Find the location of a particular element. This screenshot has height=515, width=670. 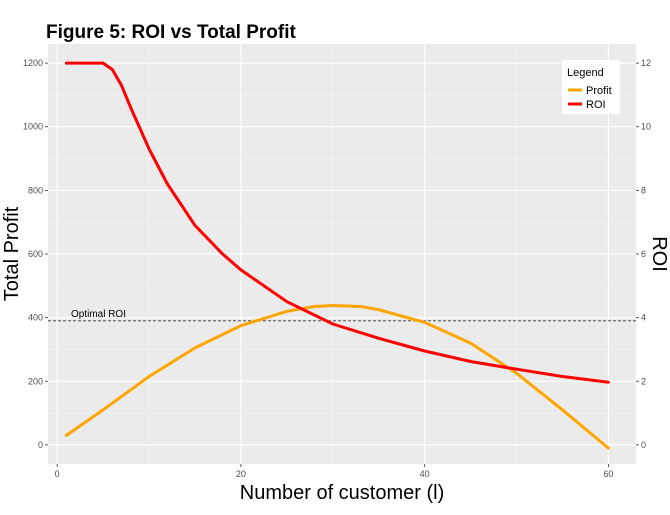

y2-tick-label: 4 is located at coordinates (643, 318).